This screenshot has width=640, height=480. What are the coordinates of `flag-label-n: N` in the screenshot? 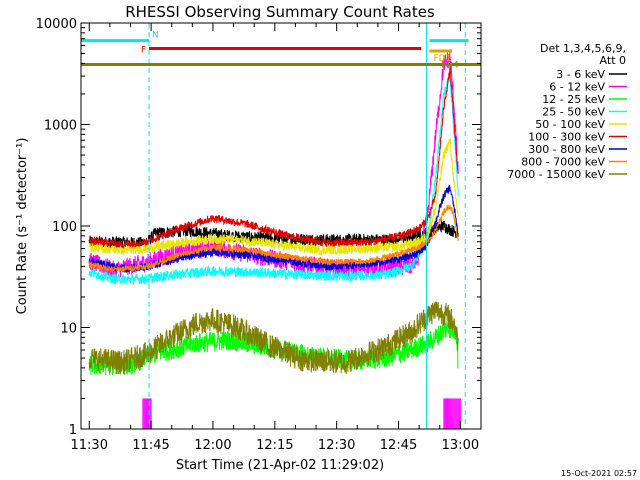 It's located at (155, 36).